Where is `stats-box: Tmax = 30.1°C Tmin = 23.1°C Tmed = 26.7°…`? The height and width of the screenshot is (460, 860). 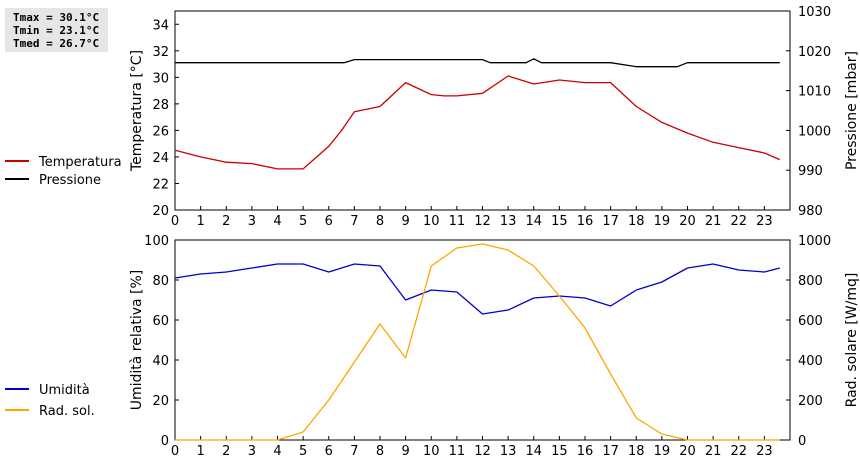
stats-box: Tmax = 30.1°C Tmin = 23.1°C Tmed = 26.7°… is located at coordinates (56, 30).